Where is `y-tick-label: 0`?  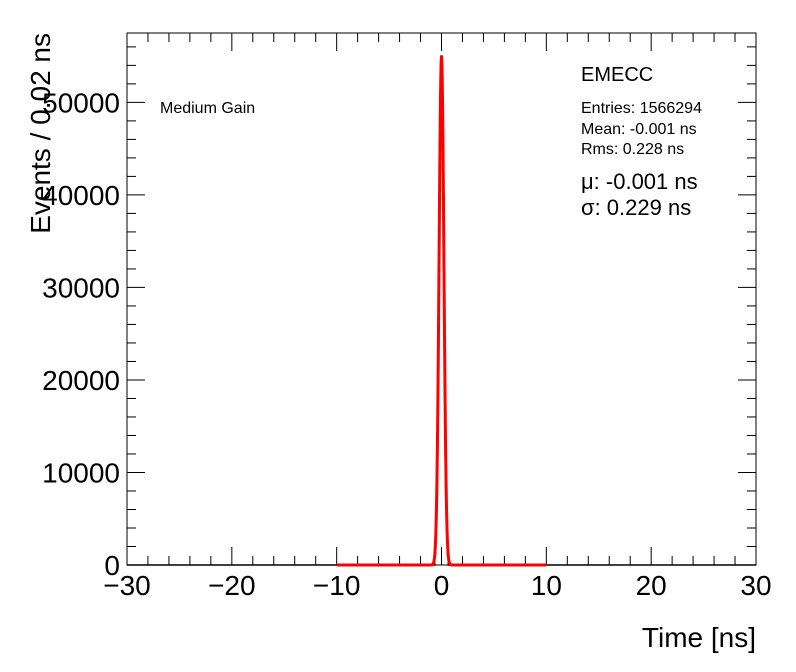
y-tick-label: 0 is located at coordinates (112, 565).